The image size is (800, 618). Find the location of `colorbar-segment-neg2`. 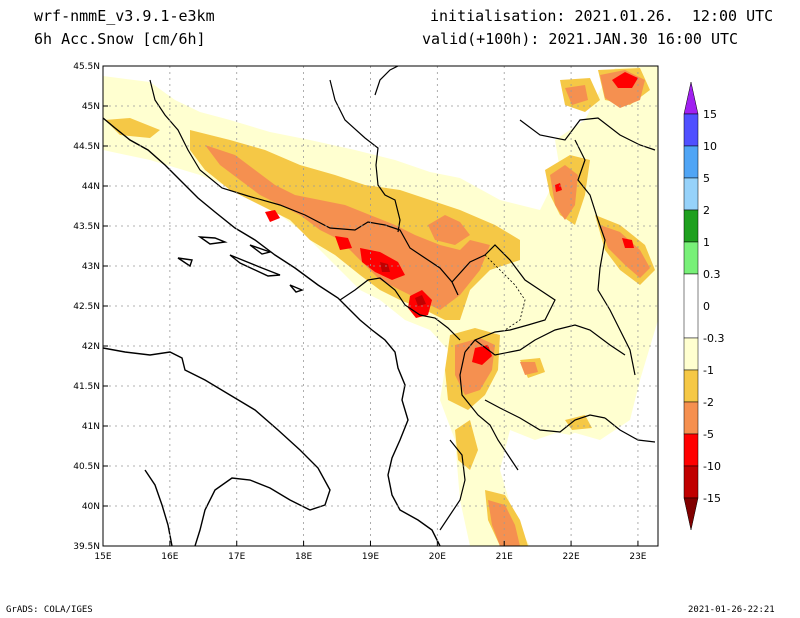

colorbar-segment-neg2 is located at coordinates (691, 418).